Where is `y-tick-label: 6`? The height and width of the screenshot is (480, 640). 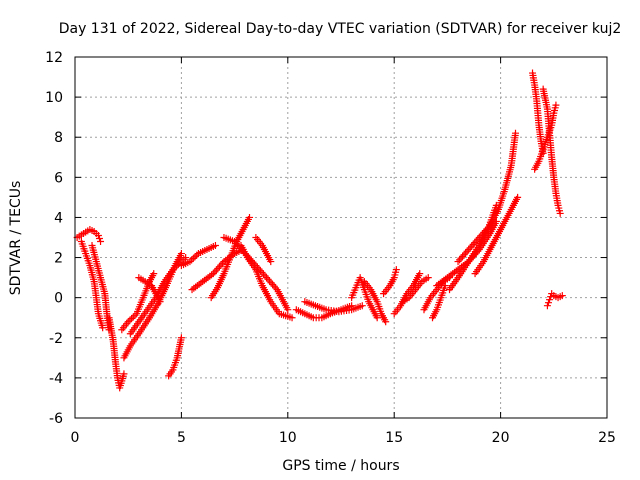
y-tick-label: 6 is located at coordinates (58, 178).